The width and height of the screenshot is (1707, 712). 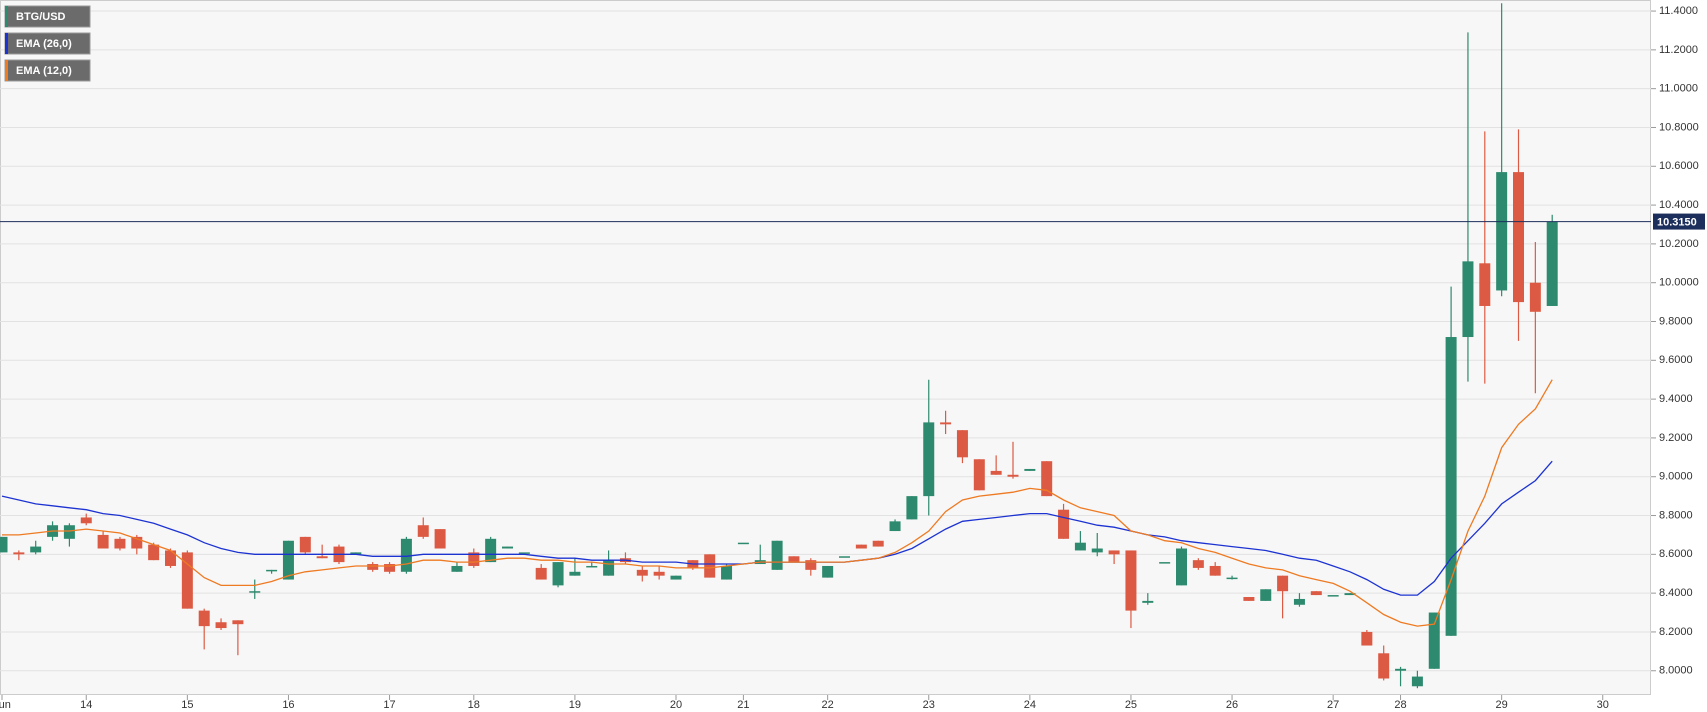 I want to click on legend-item: EMA (12,0), so click(x=47, y=70).